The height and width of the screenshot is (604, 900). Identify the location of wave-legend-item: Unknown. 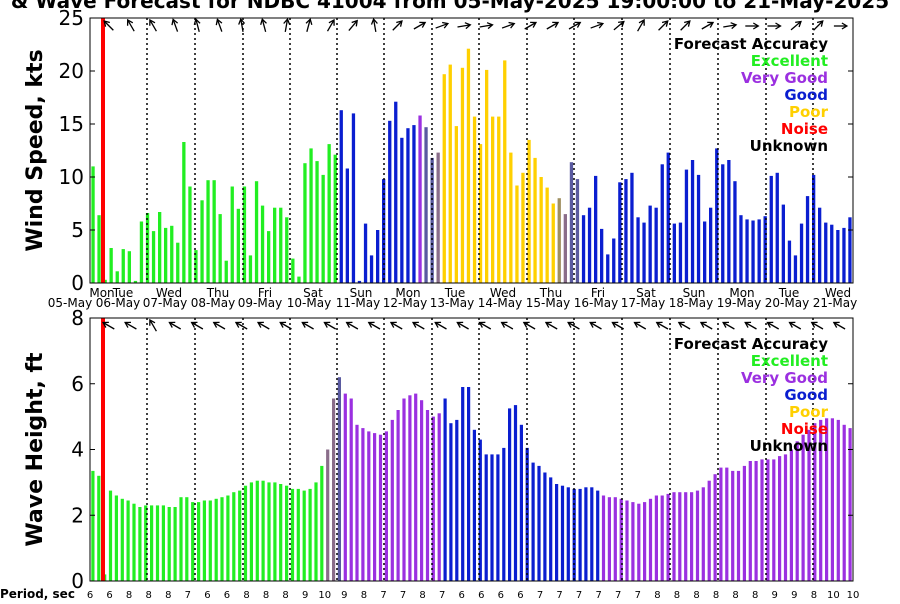
(789, 446).